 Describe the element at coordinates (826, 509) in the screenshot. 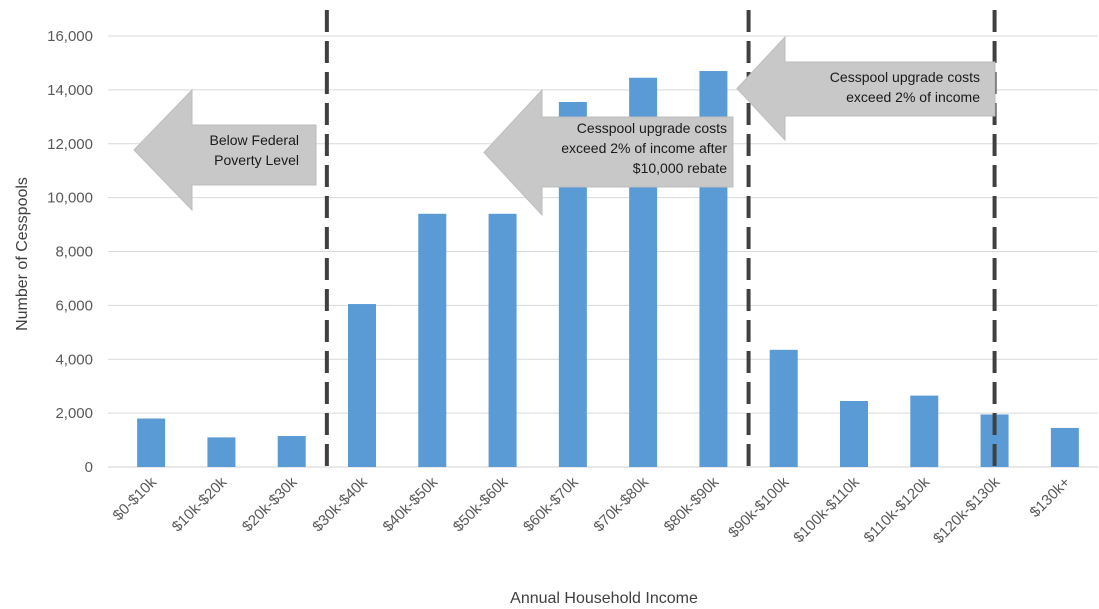

I see `x-tick-label: $100k-$110k` at that location.